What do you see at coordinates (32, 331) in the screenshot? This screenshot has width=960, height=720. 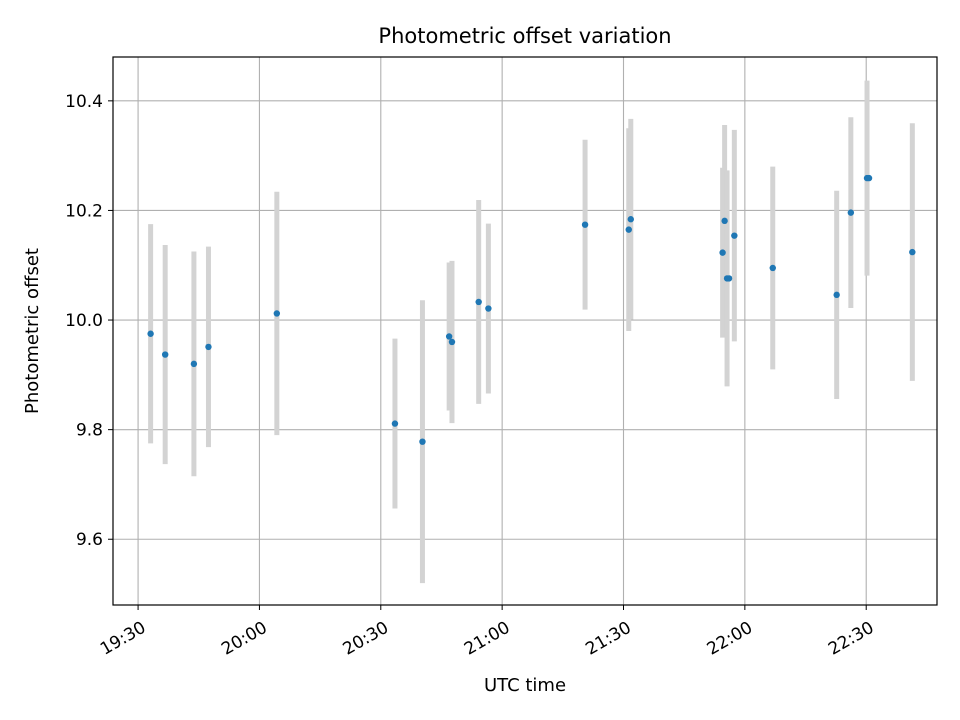 I see `y-axis-label: Photometric offset` at bounding box center [32, 331].